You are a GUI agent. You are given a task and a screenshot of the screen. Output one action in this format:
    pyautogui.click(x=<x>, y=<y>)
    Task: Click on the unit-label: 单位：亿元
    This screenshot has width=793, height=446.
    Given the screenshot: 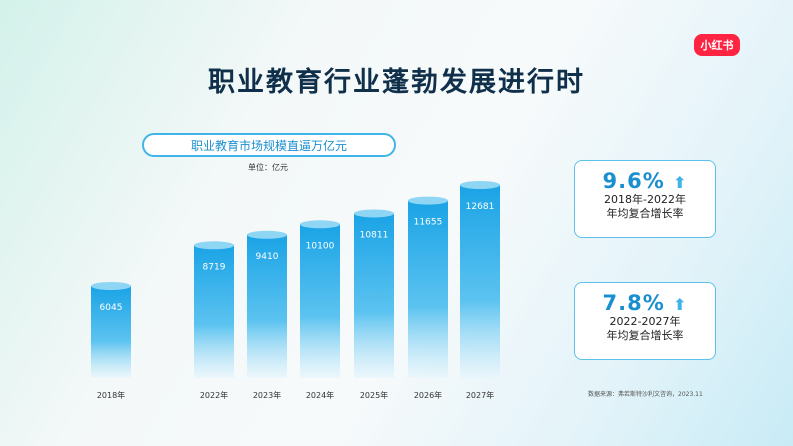 What is the action you would take?
    pyautogui.click(x=268, y=167)
    